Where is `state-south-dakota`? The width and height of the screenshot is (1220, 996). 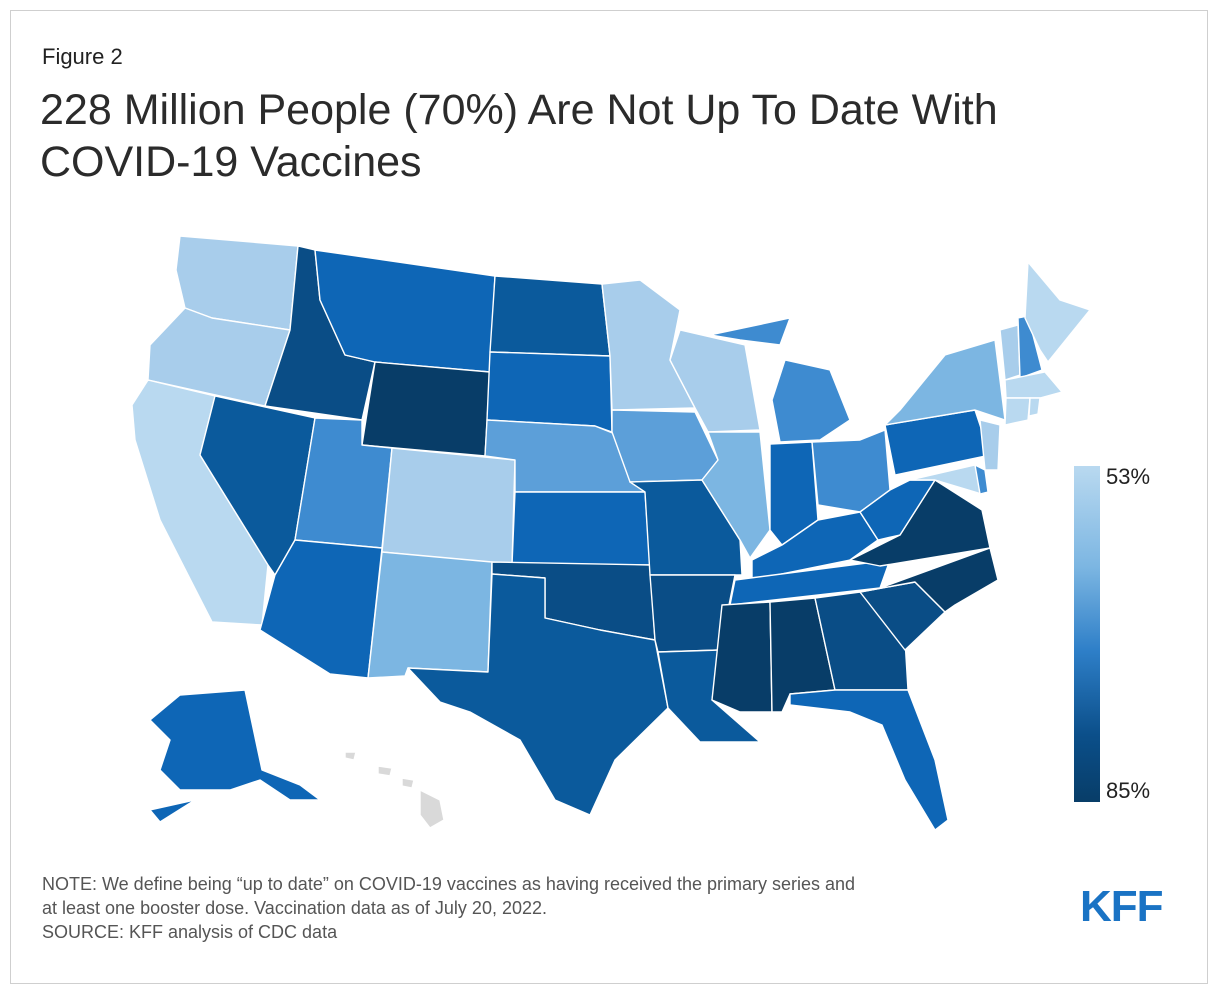 state-south-dakota is located at coordinates (549, 392).